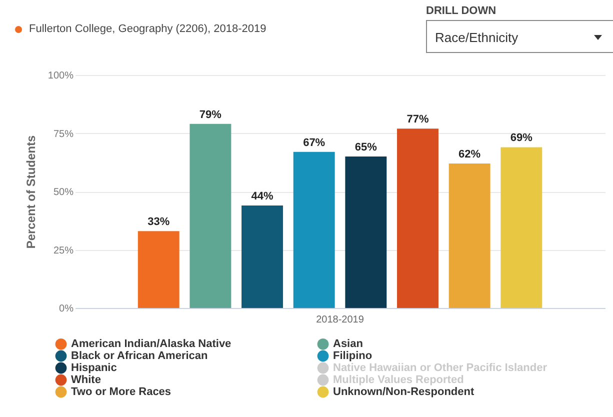 The image size is (613, 417). What do you see at coordinates (139, 356) in the screenshot?
I see `legend-label: Black or African American` at bounding box center [139, 356].